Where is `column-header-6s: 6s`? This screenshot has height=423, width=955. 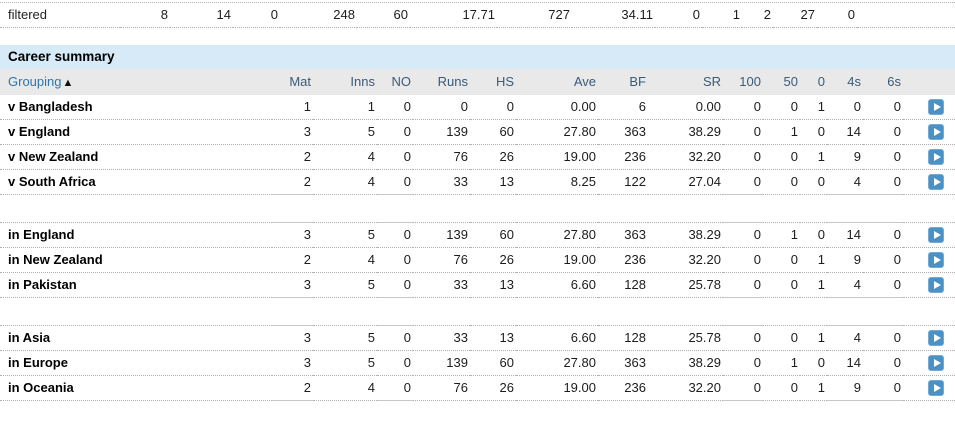
column-header-6s: 6s is located at coordinates (894, 81).